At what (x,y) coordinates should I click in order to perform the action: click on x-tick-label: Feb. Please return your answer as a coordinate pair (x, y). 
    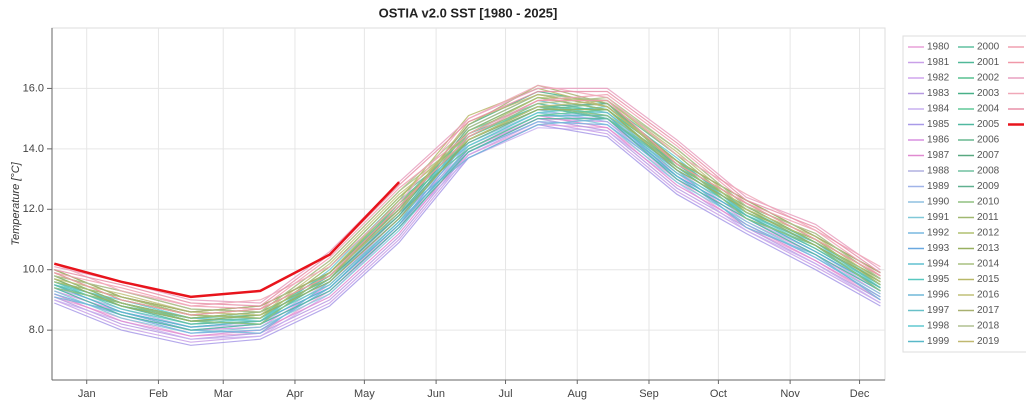
    Looking at the image, I should click on (158, 394).